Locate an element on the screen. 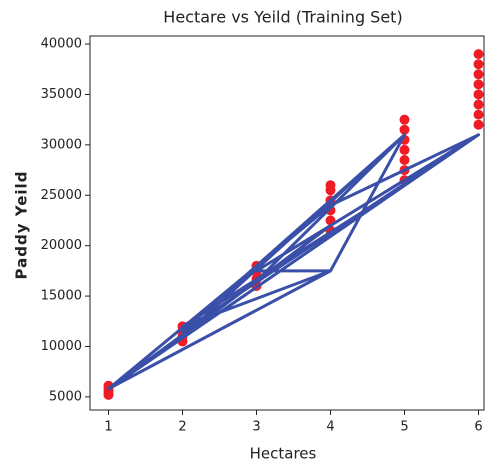 Image resolution: width=486 pixels, height=466 pixels. x-tick-label: 1 is located at coordinates (108, 427).